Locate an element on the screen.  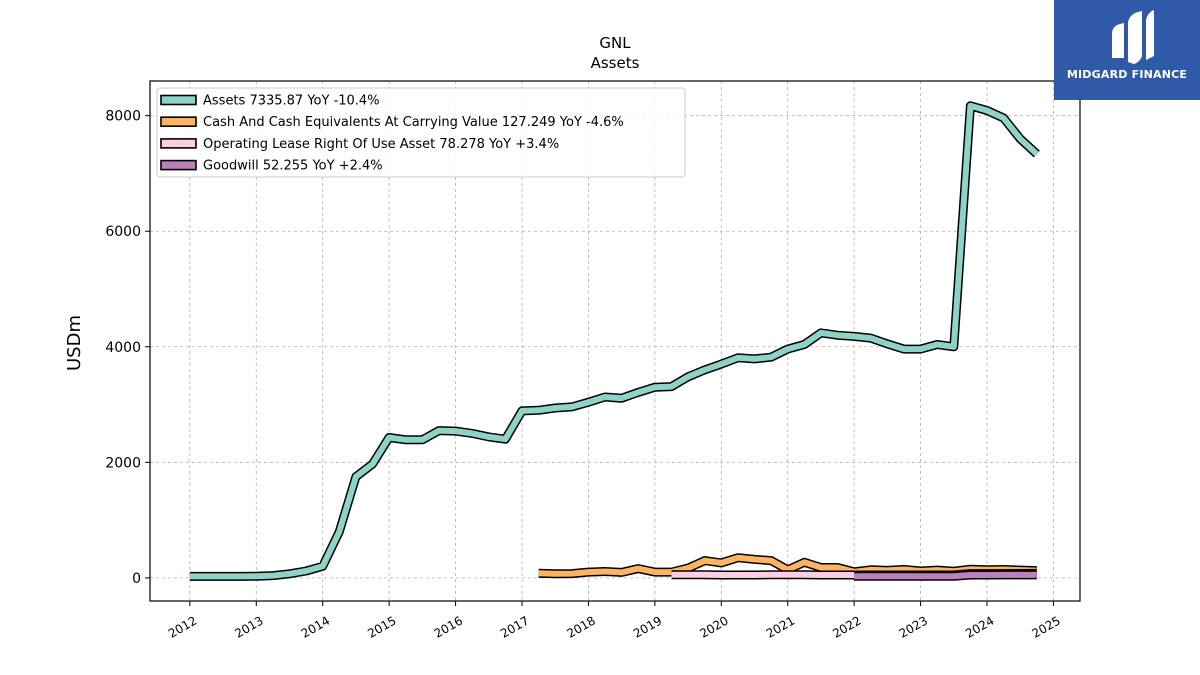
x-tick-label: 2013 is located at coordinates (248, 626).